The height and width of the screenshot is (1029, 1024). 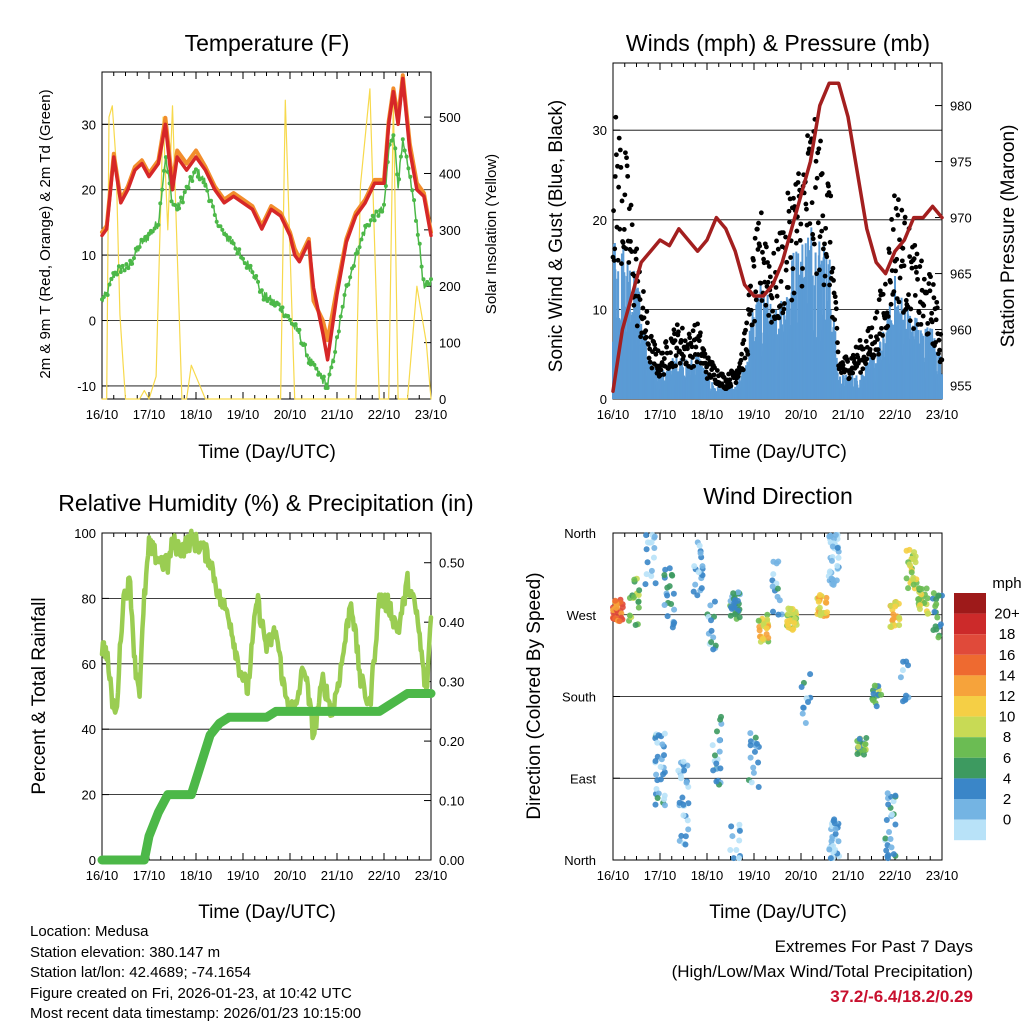 What do you see at coordinates (1007, 634) in the screenshot?
I see `legend-label: 18` at bounding box center [1007, 634].